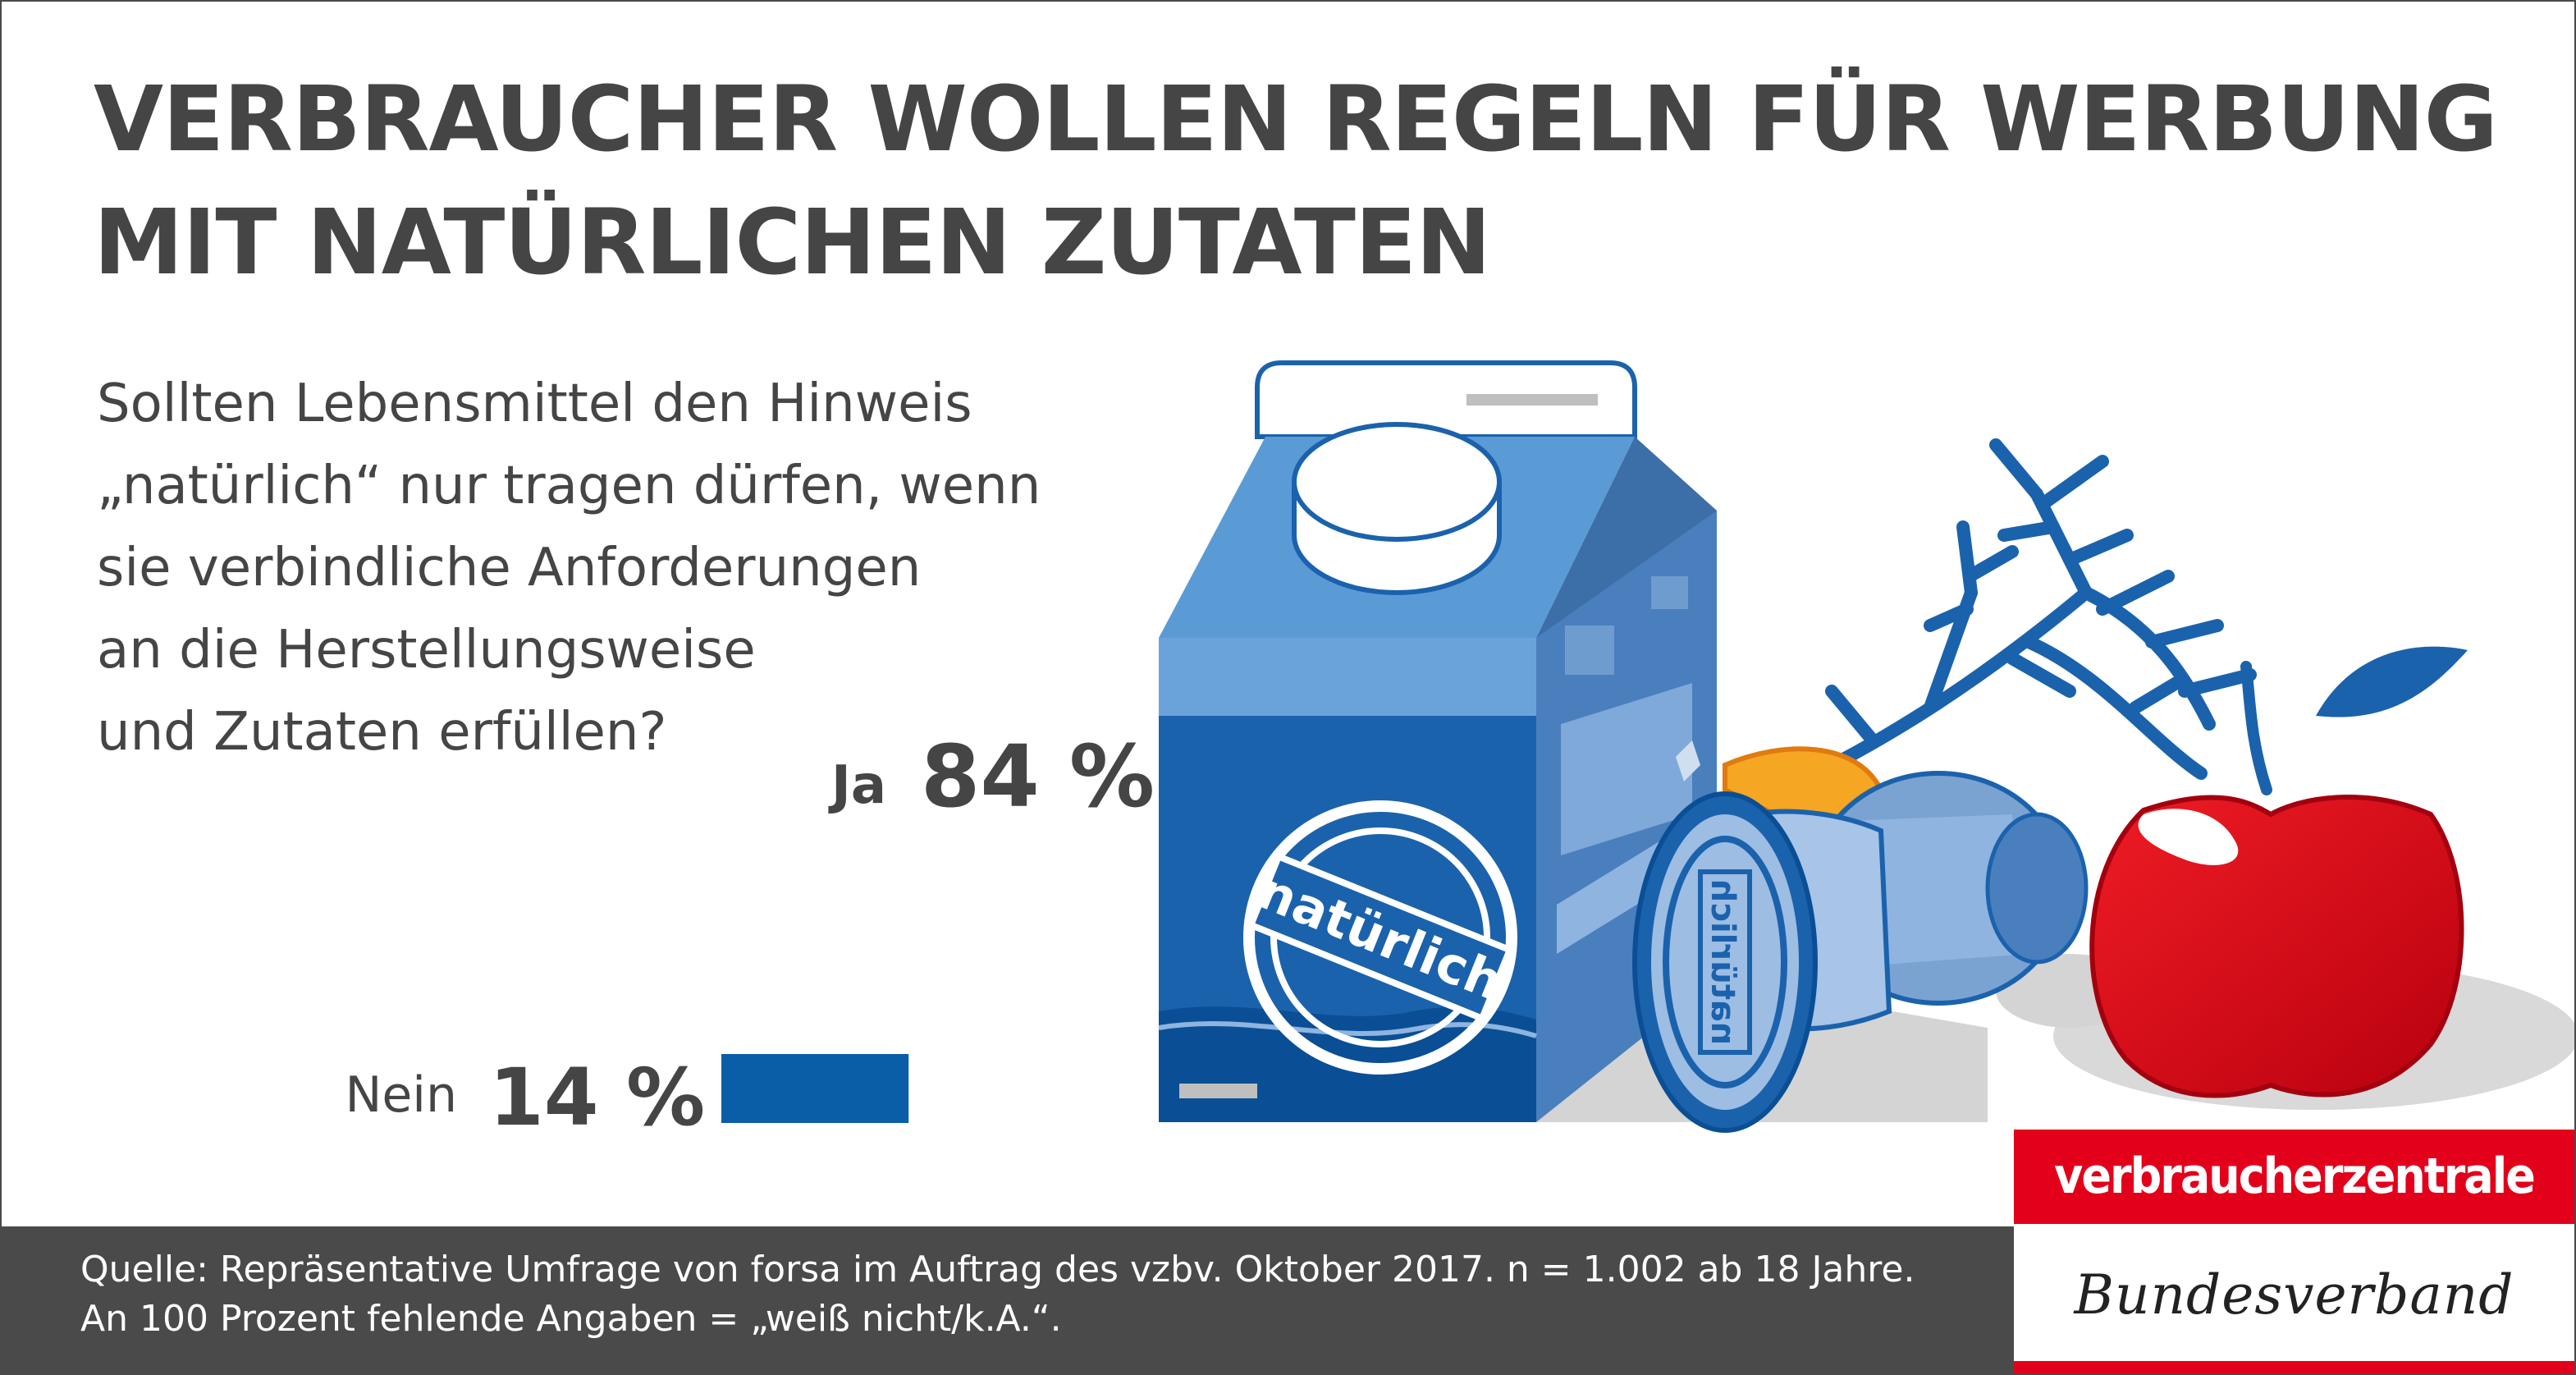  Describe the element at coordinates (792, 243) in the screenshot. I see `title-line-2: MIT NATÜRLICHEN ZUTATEN` at that location.